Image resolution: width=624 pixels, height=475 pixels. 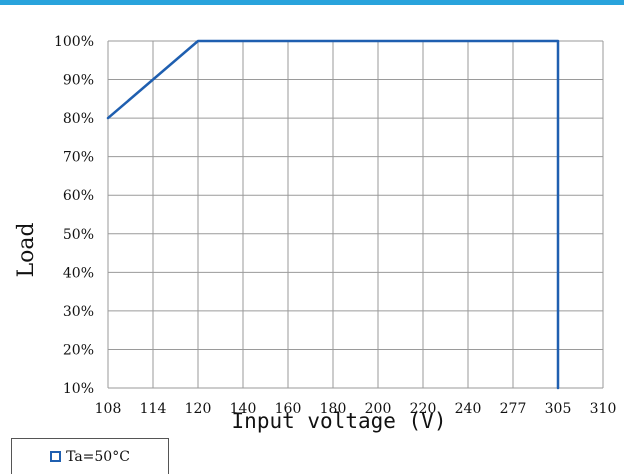 What do you see at coordinates (108, 409) in the screenshot?
I see `x-tick-label: 108` at bounding box center [108, 409].